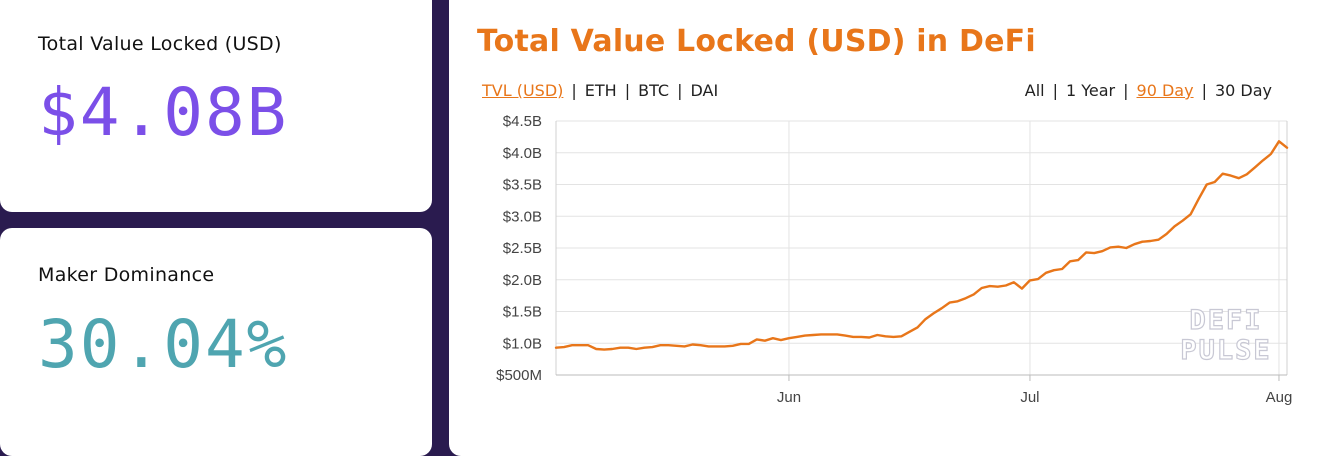  What do you see at coordinates (126, 275) in the screenshot?
I see `maker-dominance-label: Maker Dominance` at bounding box center [126, 275].